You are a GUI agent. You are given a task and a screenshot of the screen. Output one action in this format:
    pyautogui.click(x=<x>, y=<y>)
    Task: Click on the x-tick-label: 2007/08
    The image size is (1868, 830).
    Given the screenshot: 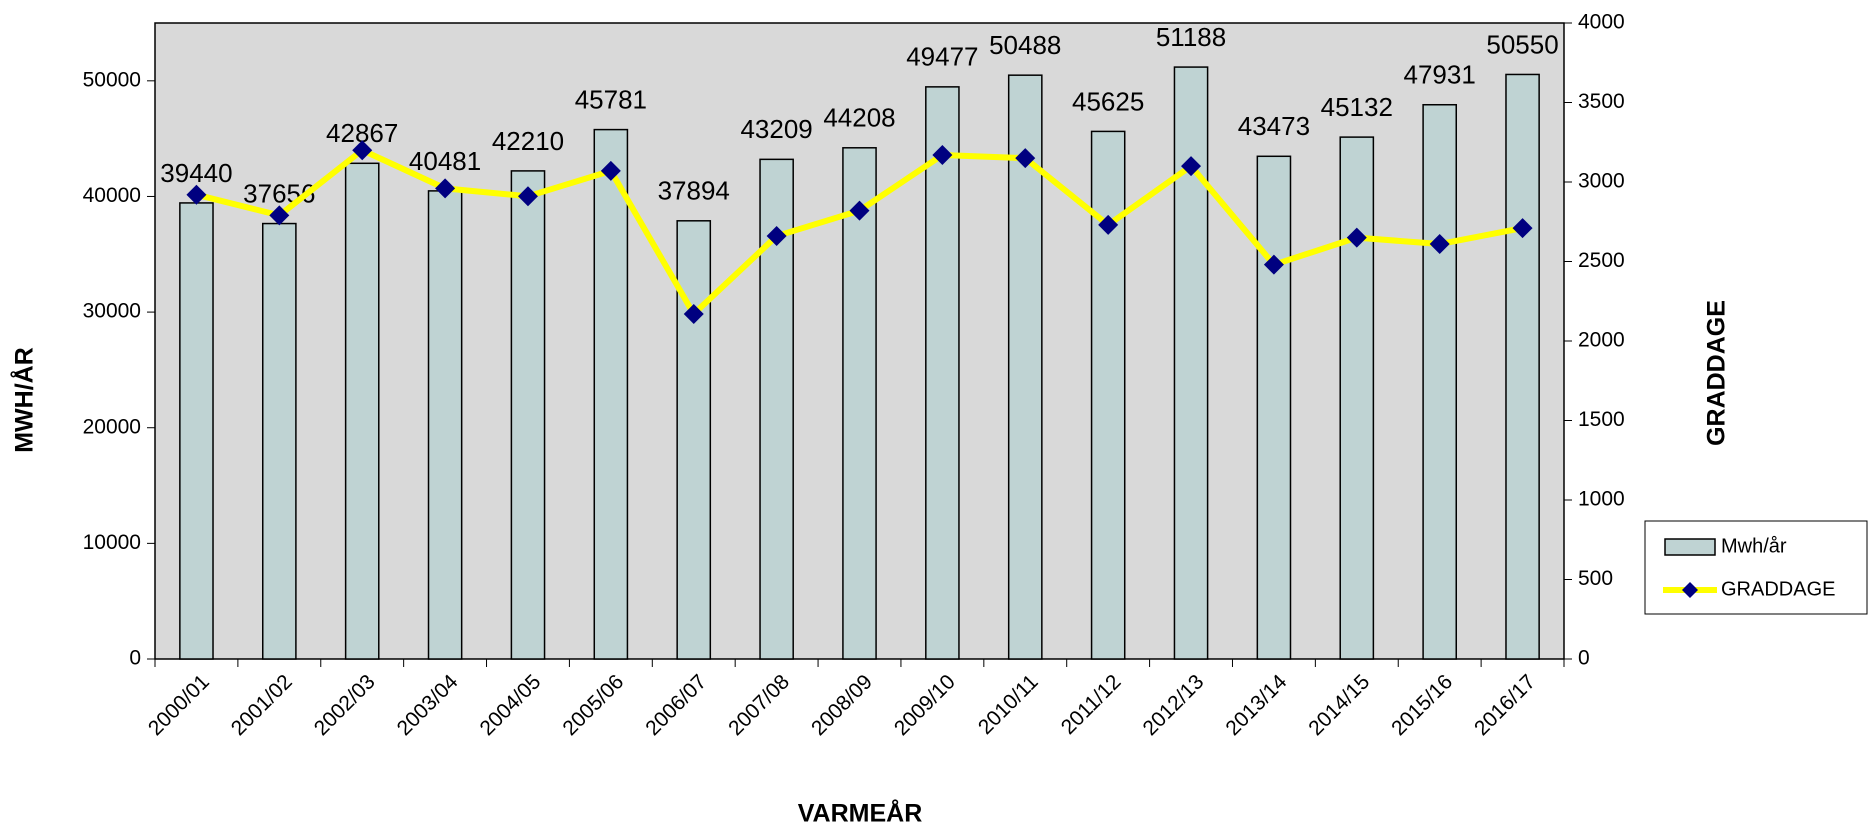 What is the action you would take?
    pyautogui.click(x=759, y=705)
    